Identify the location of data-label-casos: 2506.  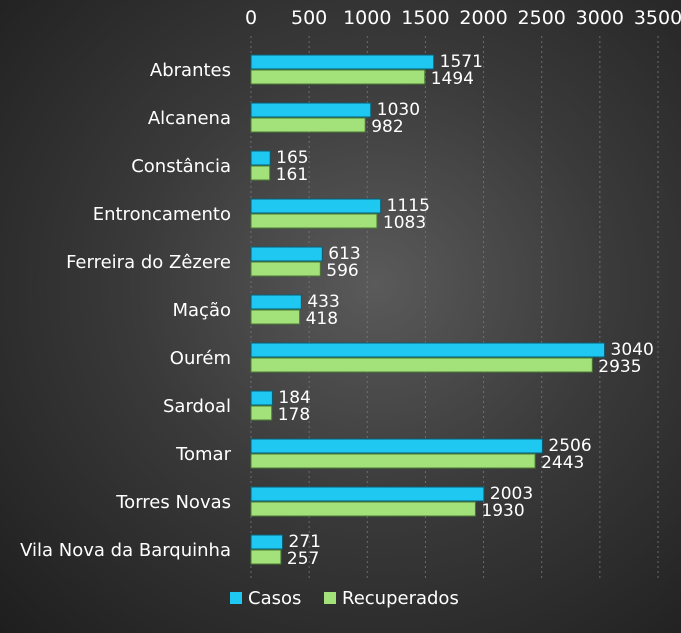
(569, 446).